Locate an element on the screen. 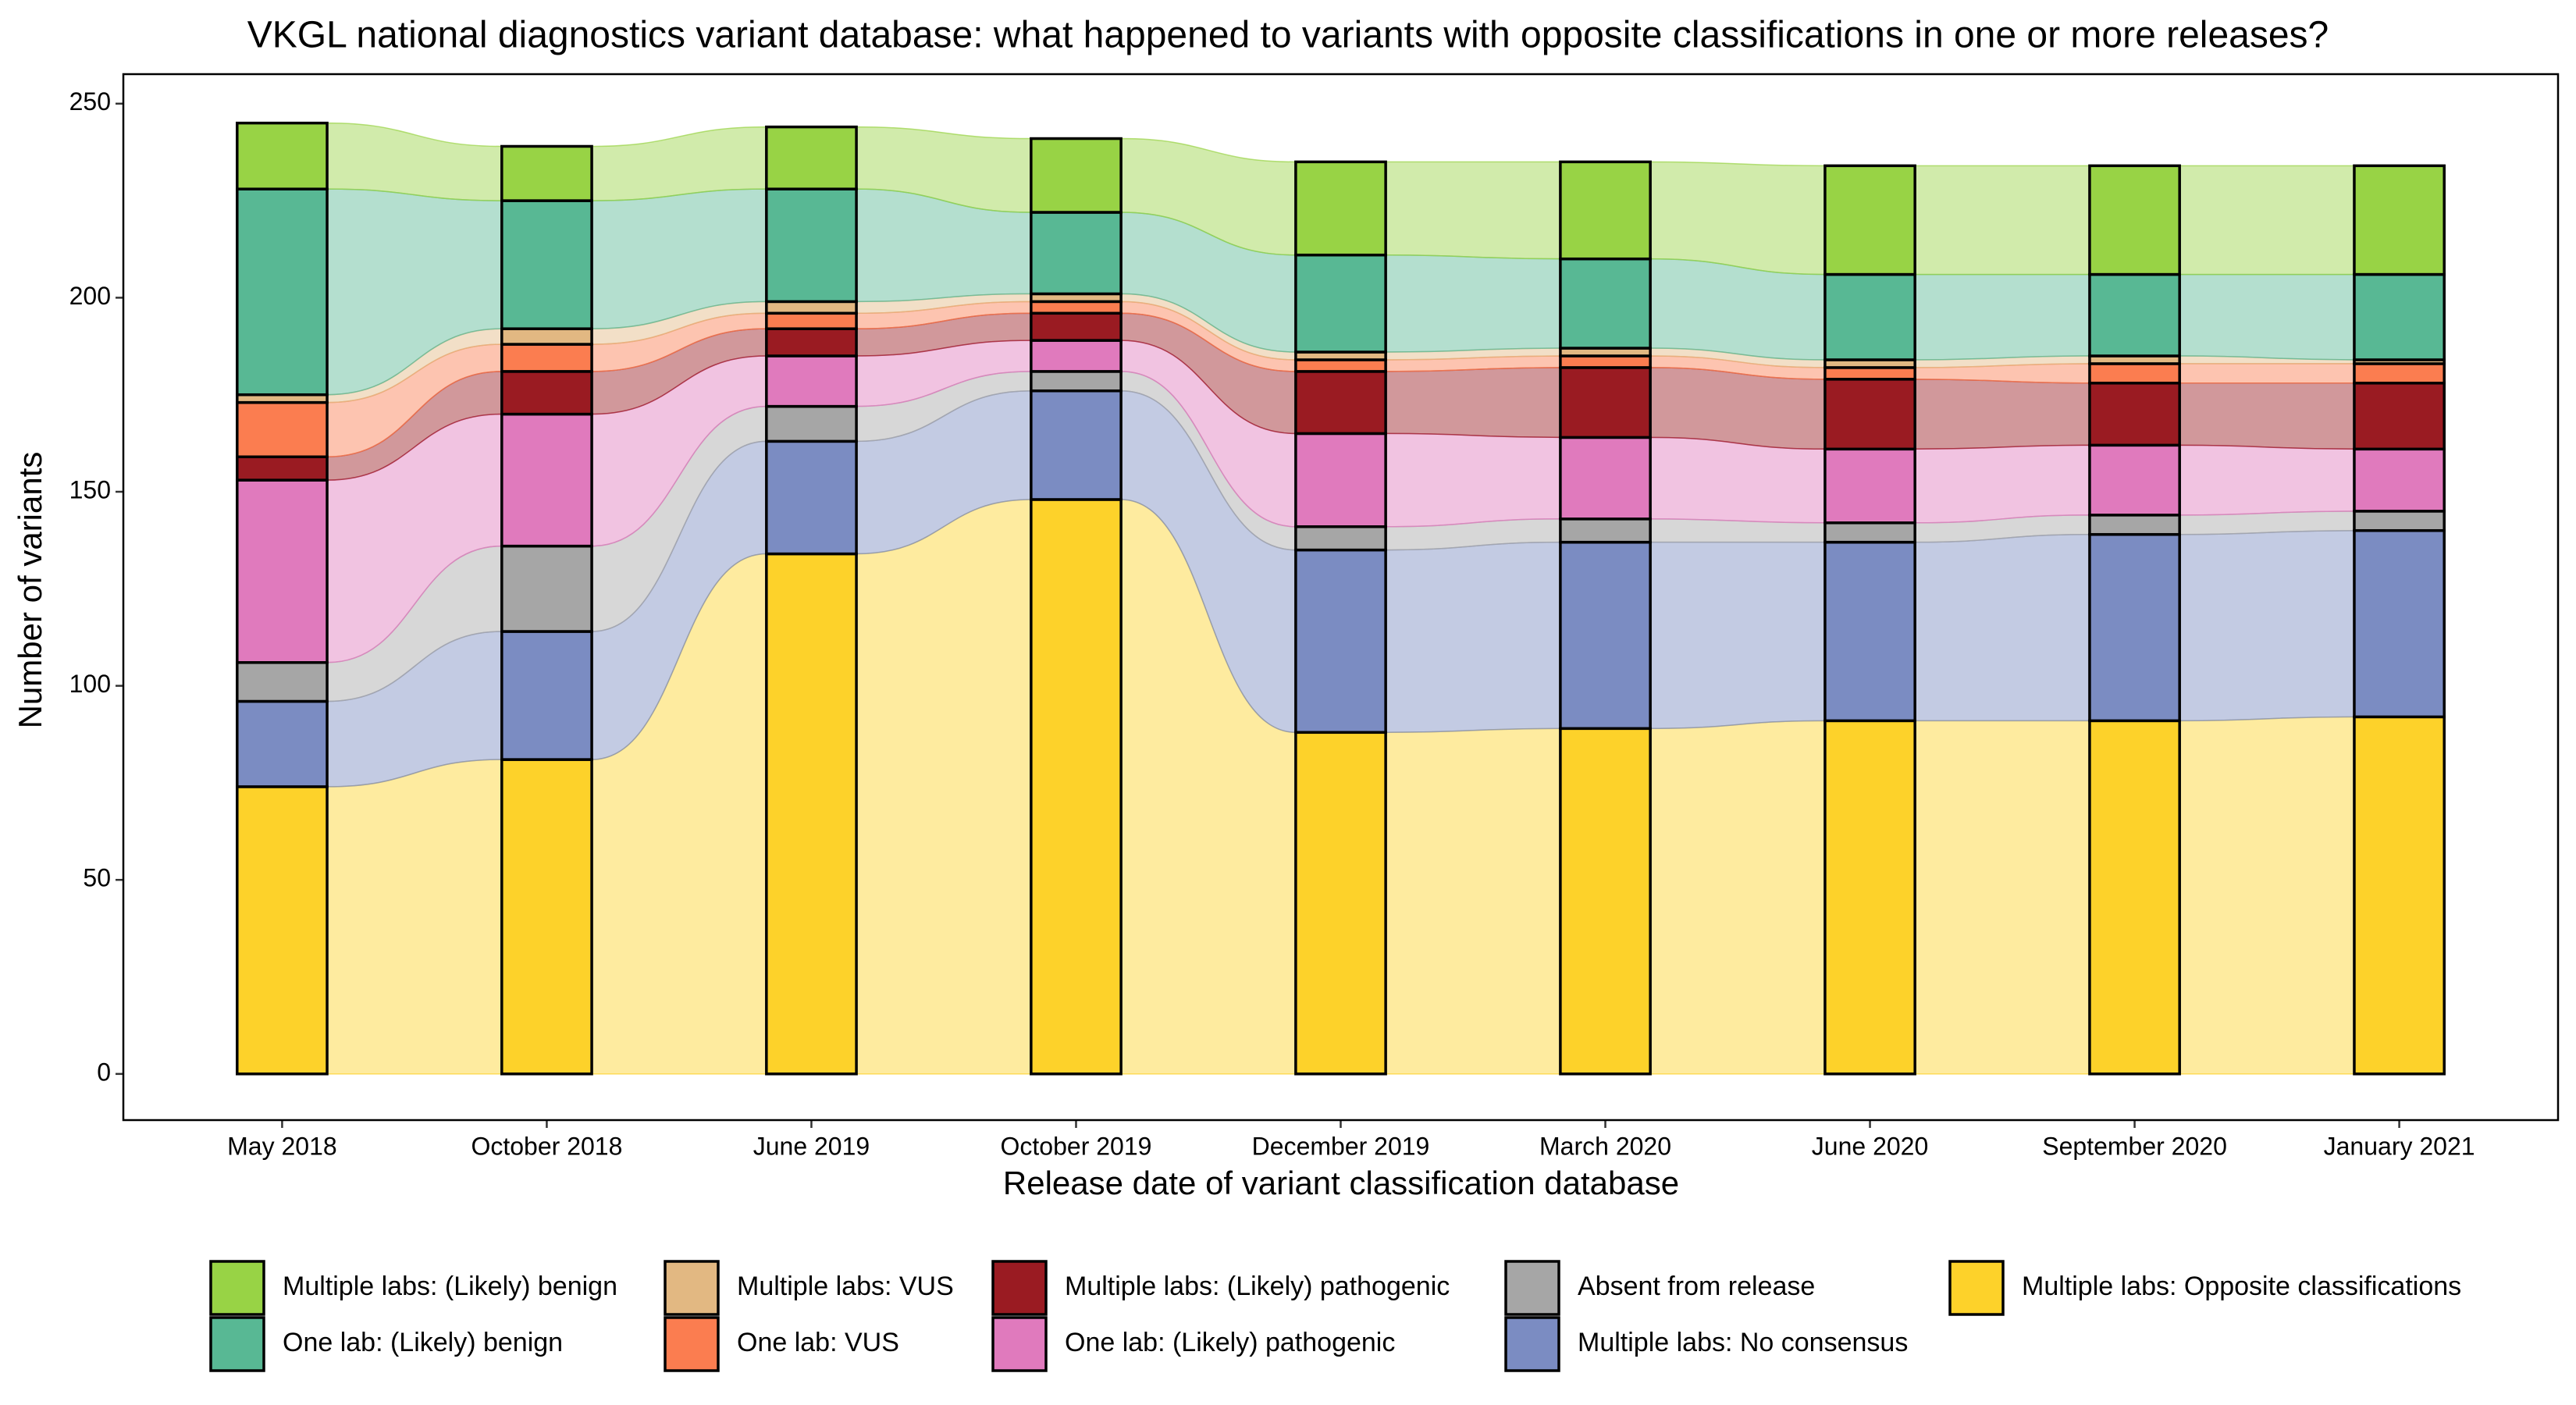 The width and height of the screenshot is (2576, 1405). y-tick-label: 100 is located at coordinates (90, 684).